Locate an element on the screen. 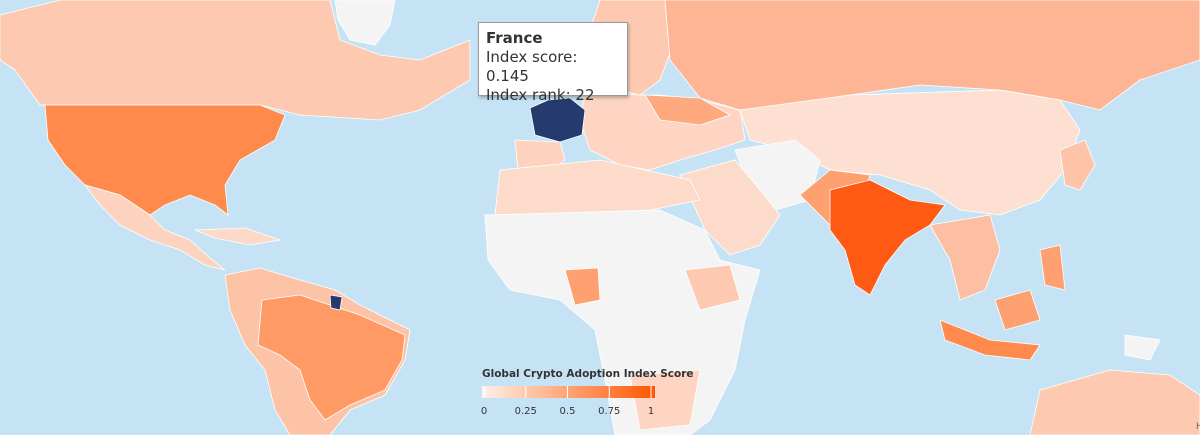 This screenshot has height=435, width=1200. legend-tick-label: 1 is located at coordinates (651, 411).